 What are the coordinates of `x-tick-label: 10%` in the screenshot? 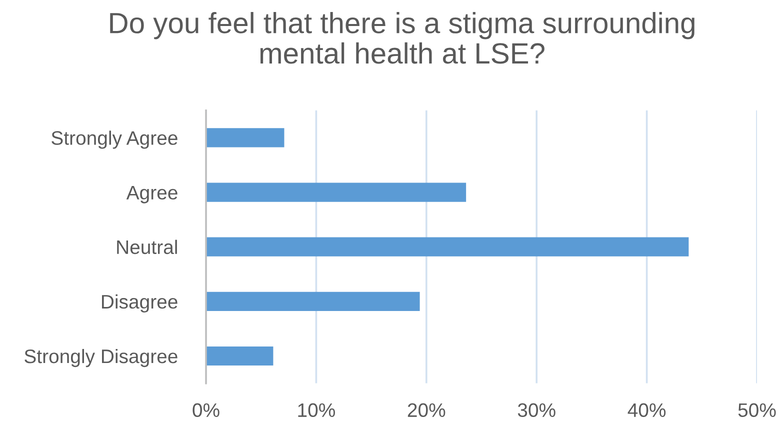 It's located at (316, 410).